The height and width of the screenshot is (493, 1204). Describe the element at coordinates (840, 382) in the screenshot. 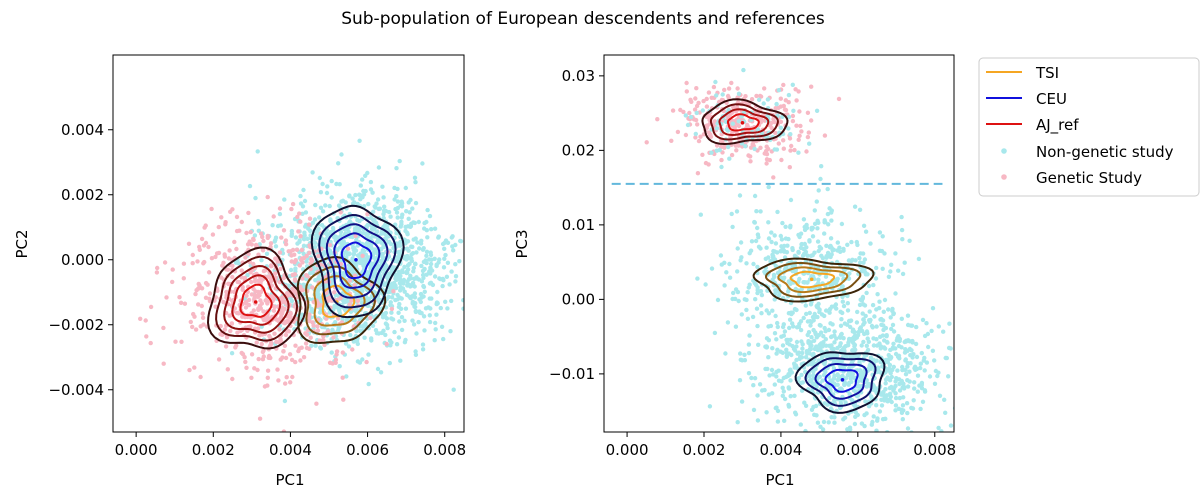

I see `contour-ceu` at that location.